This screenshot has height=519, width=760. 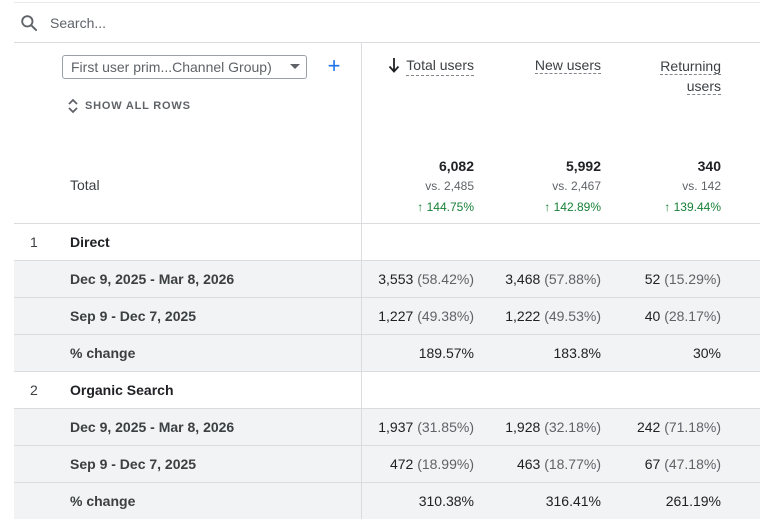 I want to click on total-comparison: vs. 142, so click(x=701, y=186).